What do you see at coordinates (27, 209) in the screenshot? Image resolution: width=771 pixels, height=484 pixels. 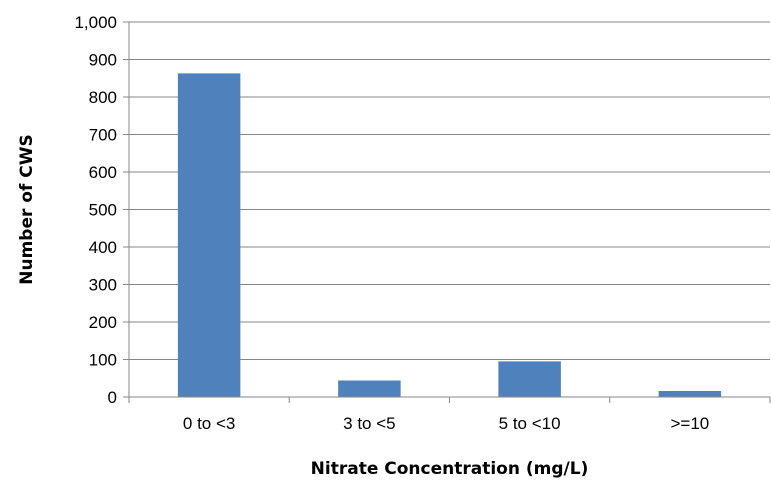 I see `y-axis-title: Number of CWS` at bounding box center [27, 209].